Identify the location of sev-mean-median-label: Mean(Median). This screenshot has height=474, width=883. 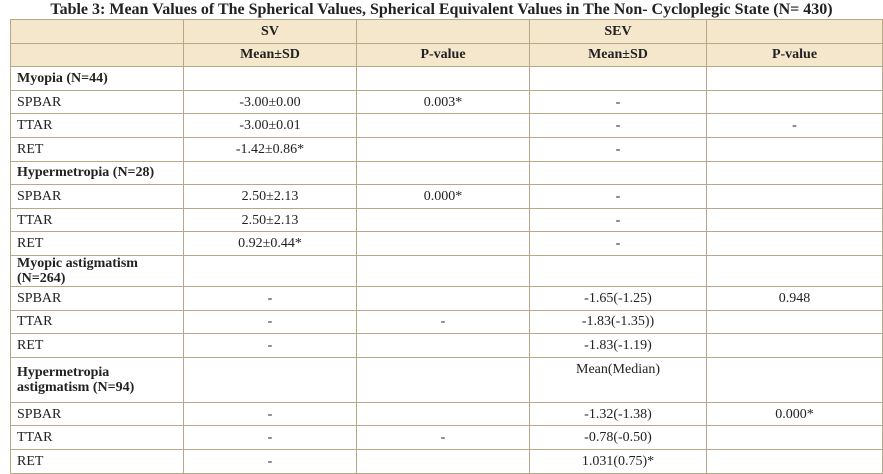
(618, 379).